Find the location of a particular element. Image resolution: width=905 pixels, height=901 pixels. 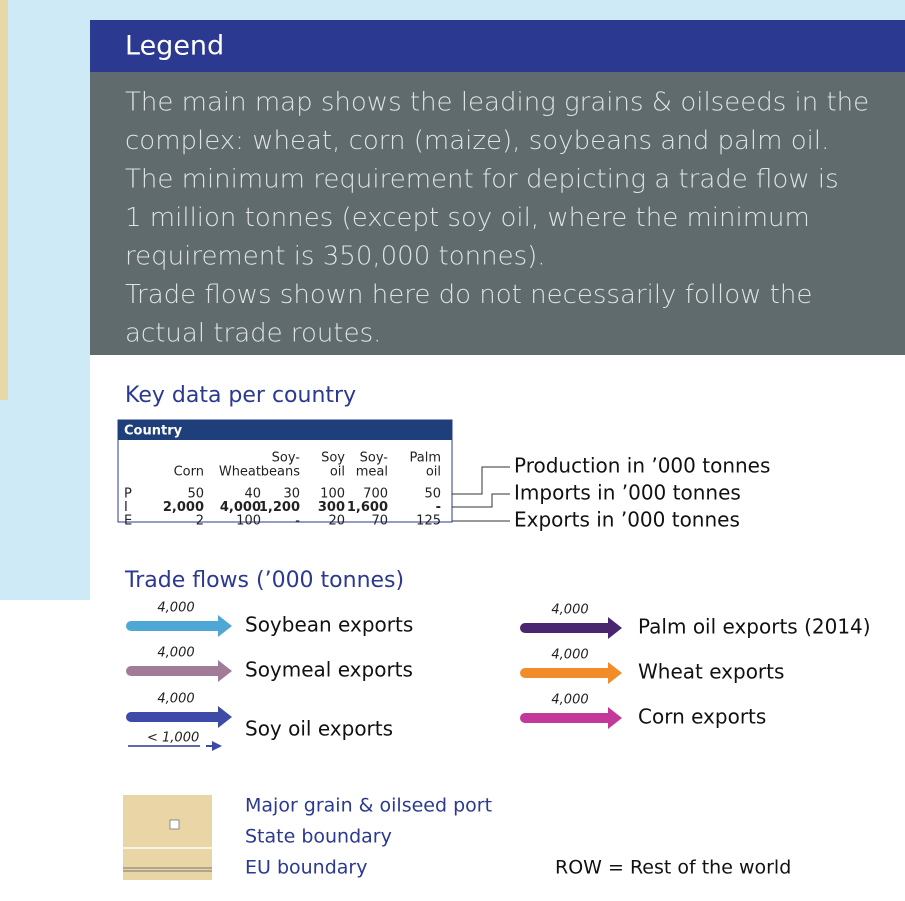

table-cell: 20 is located at coordinates (336, 521).